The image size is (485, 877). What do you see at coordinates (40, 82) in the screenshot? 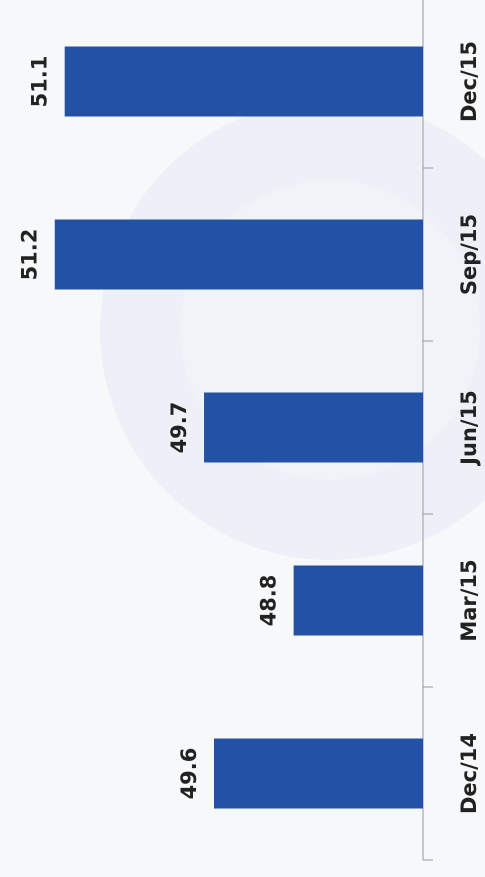
I see `value-label: 51.1` at bounding box center [40, 82].